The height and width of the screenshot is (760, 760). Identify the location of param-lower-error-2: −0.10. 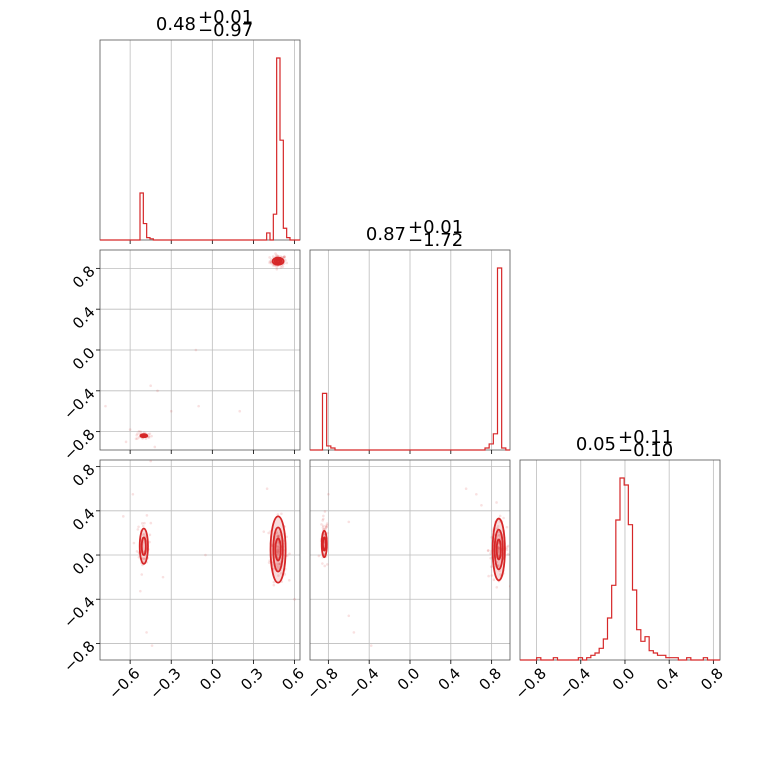
(645, 450).